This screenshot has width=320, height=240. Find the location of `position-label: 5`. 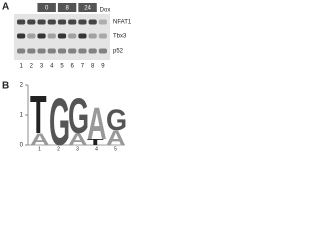

position-label: 5 is located at coordinates (115, 149).